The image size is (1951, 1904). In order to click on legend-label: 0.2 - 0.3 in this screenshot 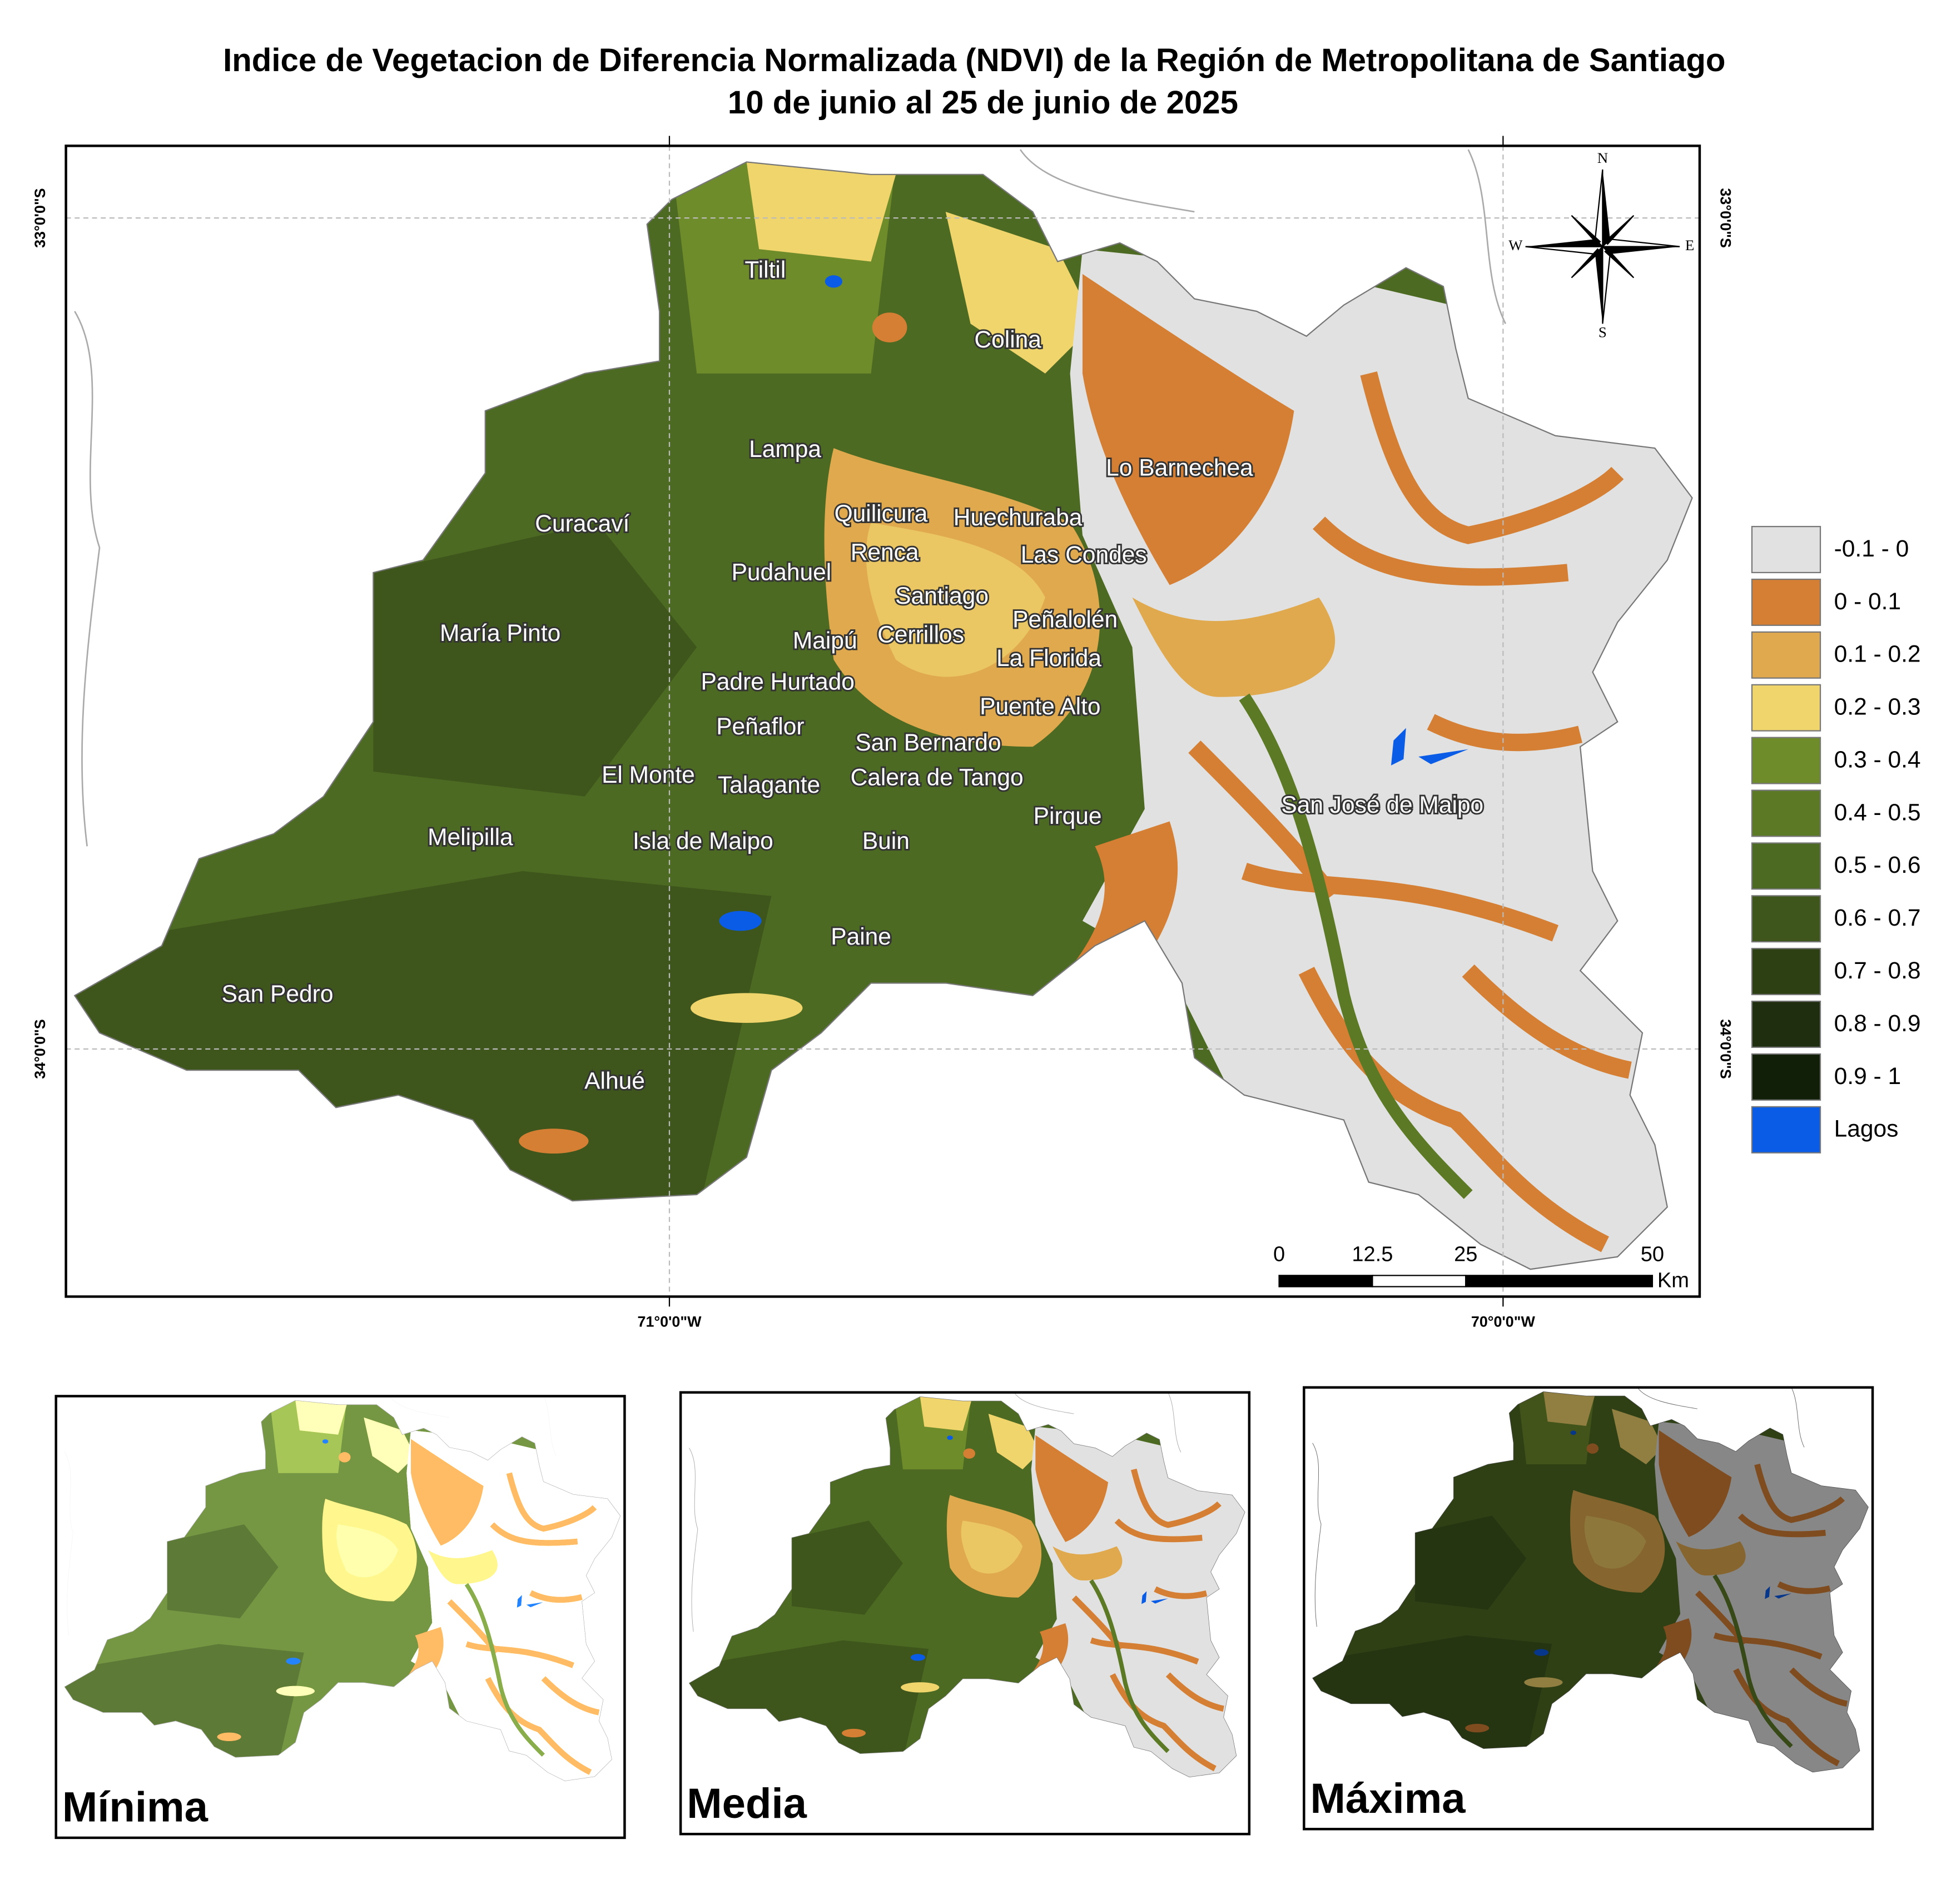, I will do `click(1877, 707)`.